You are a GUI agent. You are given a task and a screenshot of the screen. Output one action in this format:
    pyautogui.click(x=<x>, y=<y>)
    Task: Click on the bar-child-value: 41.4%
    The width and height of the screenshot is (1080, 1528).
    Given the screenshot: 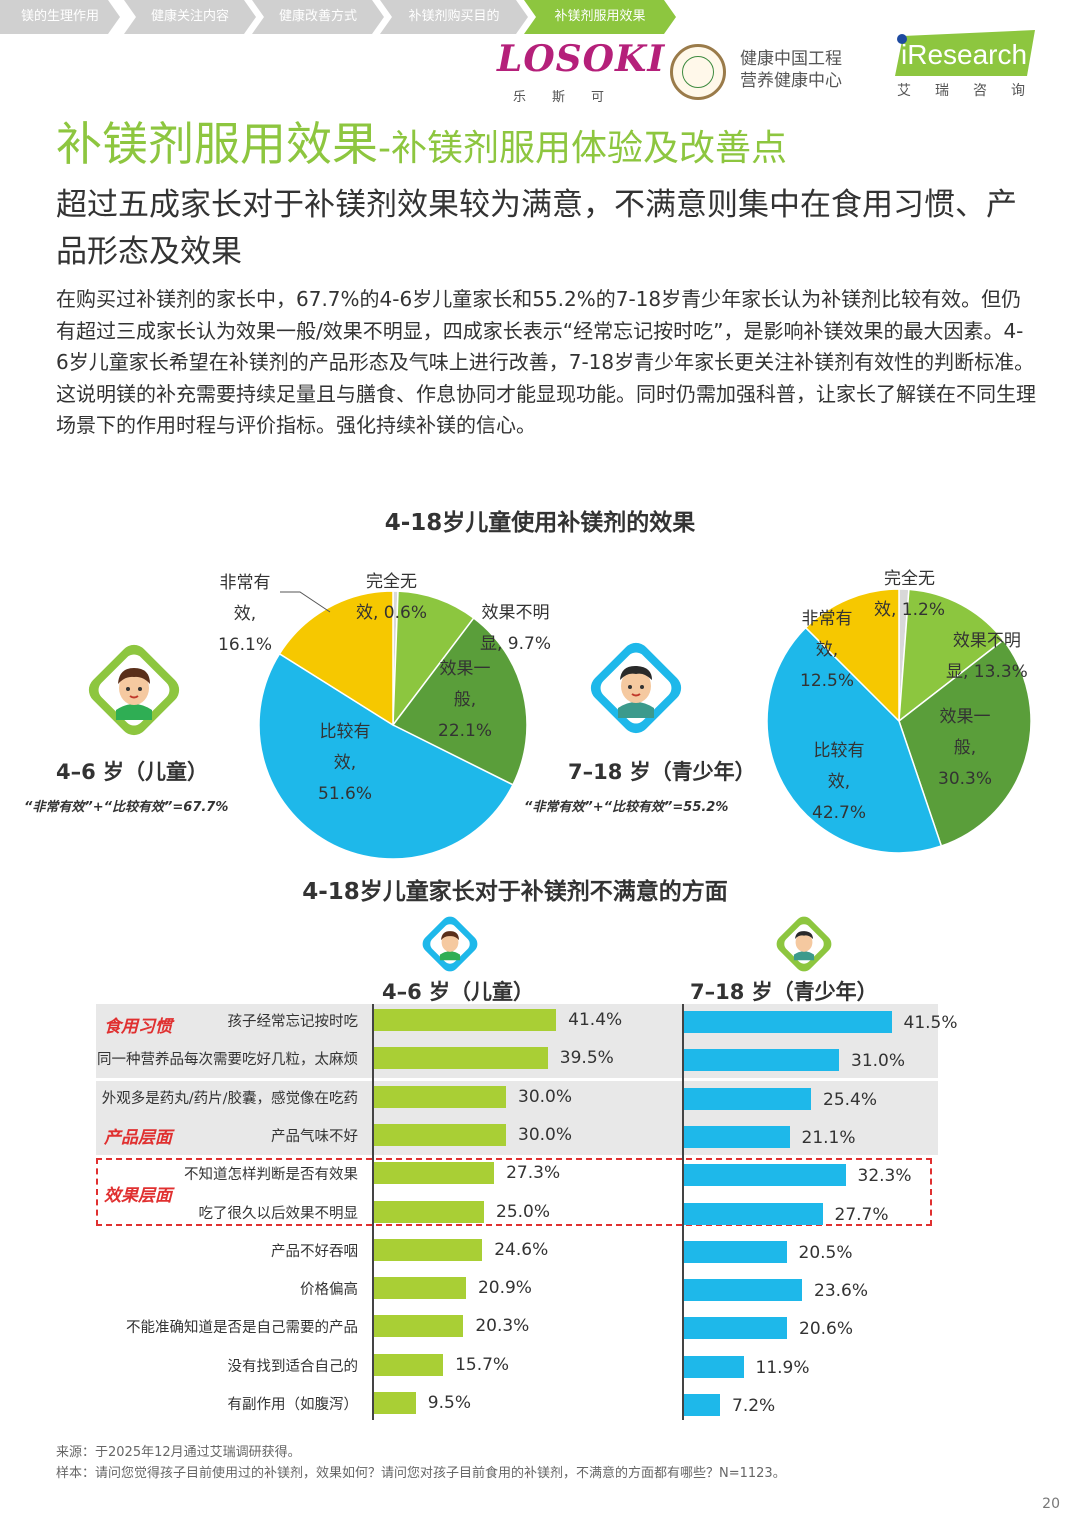 What is the action you would take?
    pyautogui.click(x=595, y=1020)
    